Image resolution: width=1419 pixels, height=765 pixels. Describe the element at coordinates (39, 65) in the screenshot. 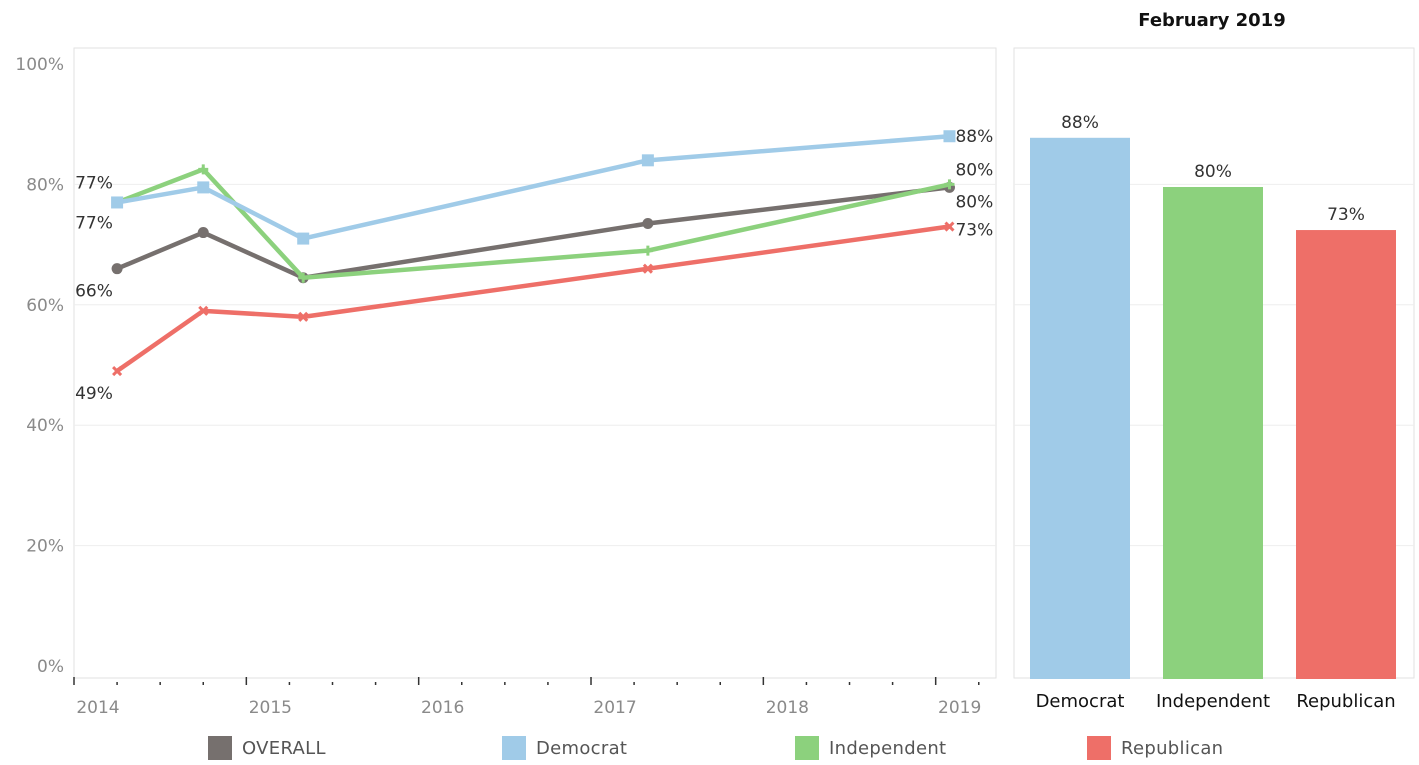

I see `y-tick-label: 100%` at that location.